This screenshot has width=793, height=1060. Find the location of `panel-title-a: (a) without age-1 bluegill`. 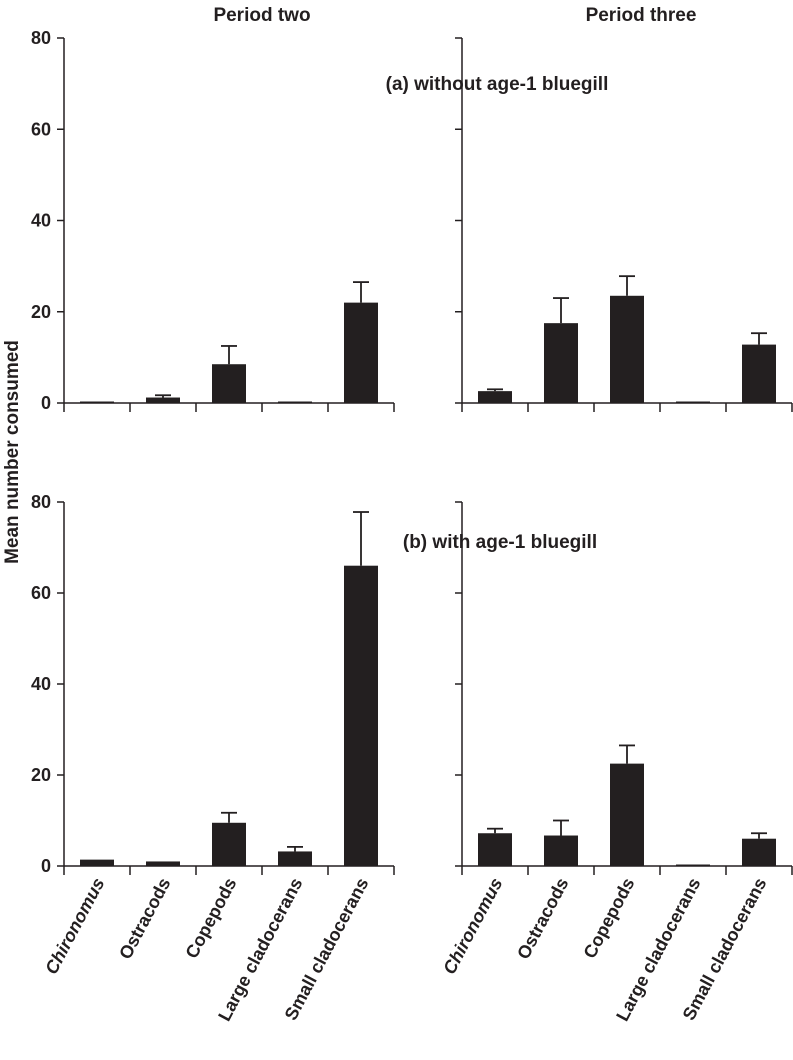

panel-title-a: (a) without age-1 bluegill is located at coordinates (497, 84).